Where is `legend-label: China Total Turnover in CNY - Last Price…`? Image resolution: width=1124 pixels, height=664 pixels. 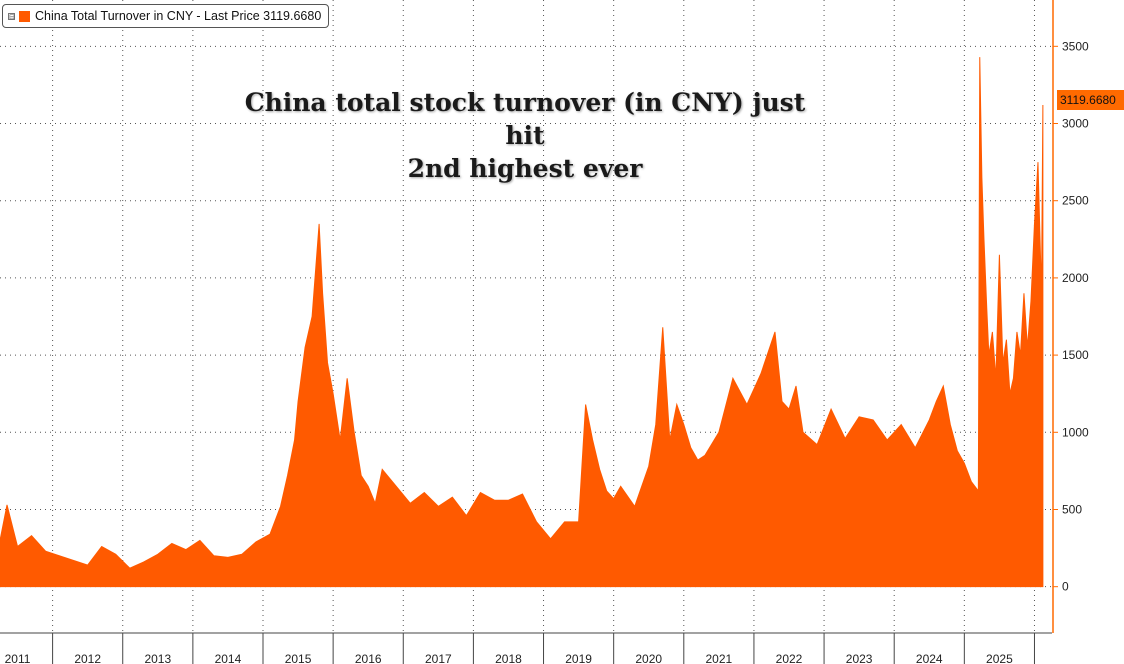 legend-label: China Total Turnover in CNY - Last Price… is located at coordinates (178, 16).